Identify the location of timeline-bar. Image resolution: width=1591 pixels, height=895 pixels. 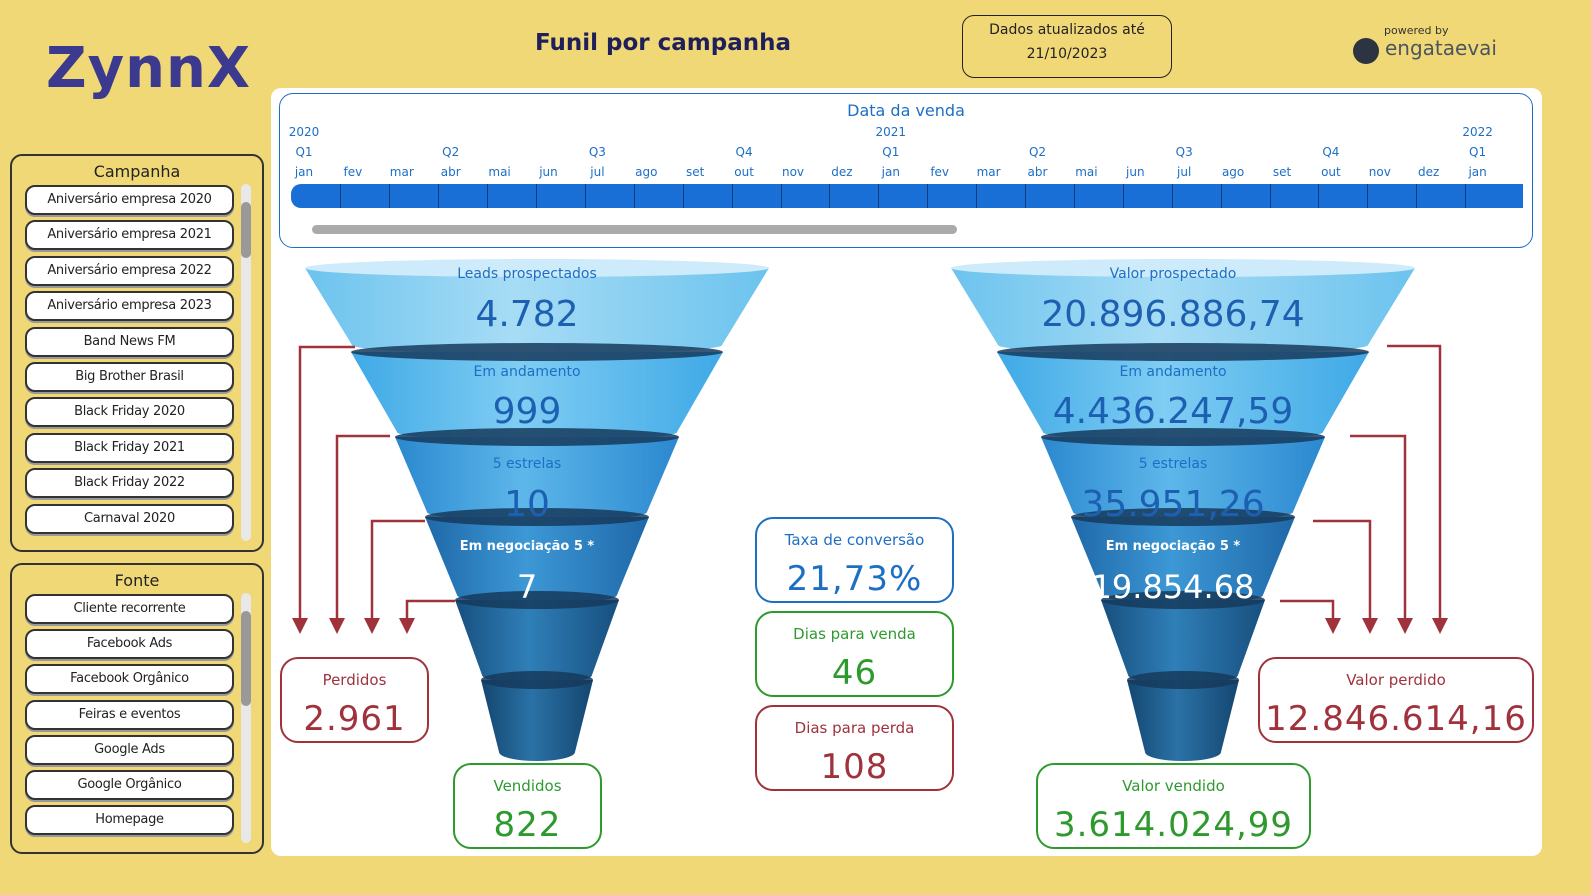
(907, 196).